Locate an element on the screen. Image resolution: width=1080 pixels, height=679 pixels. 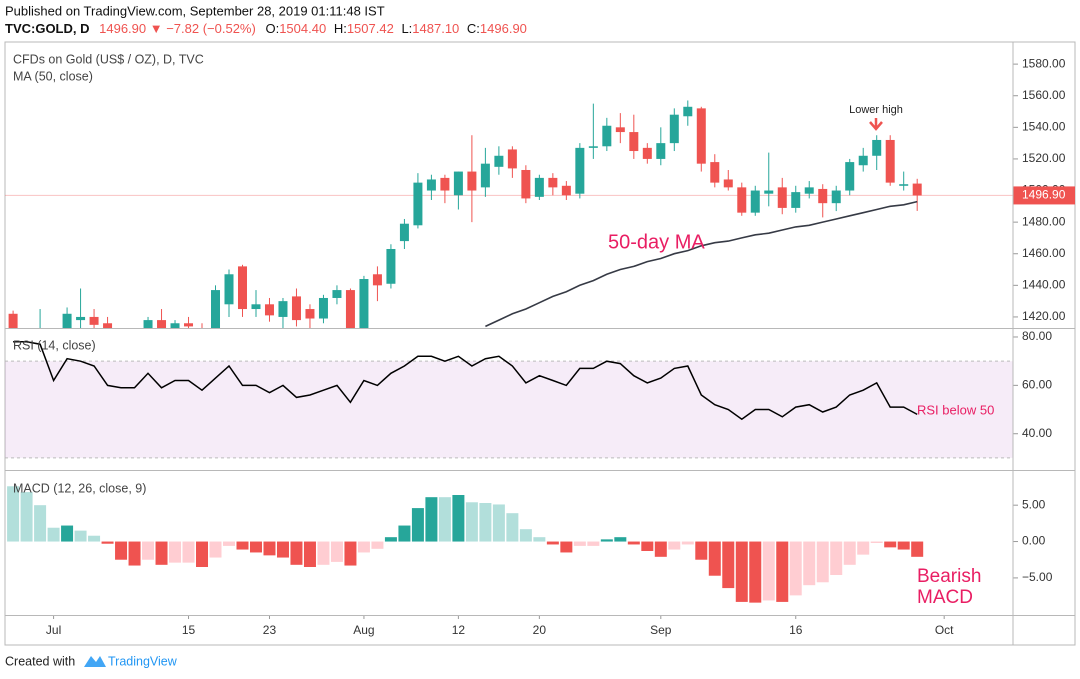
last-price-box is located at coordinates (1044, 195).